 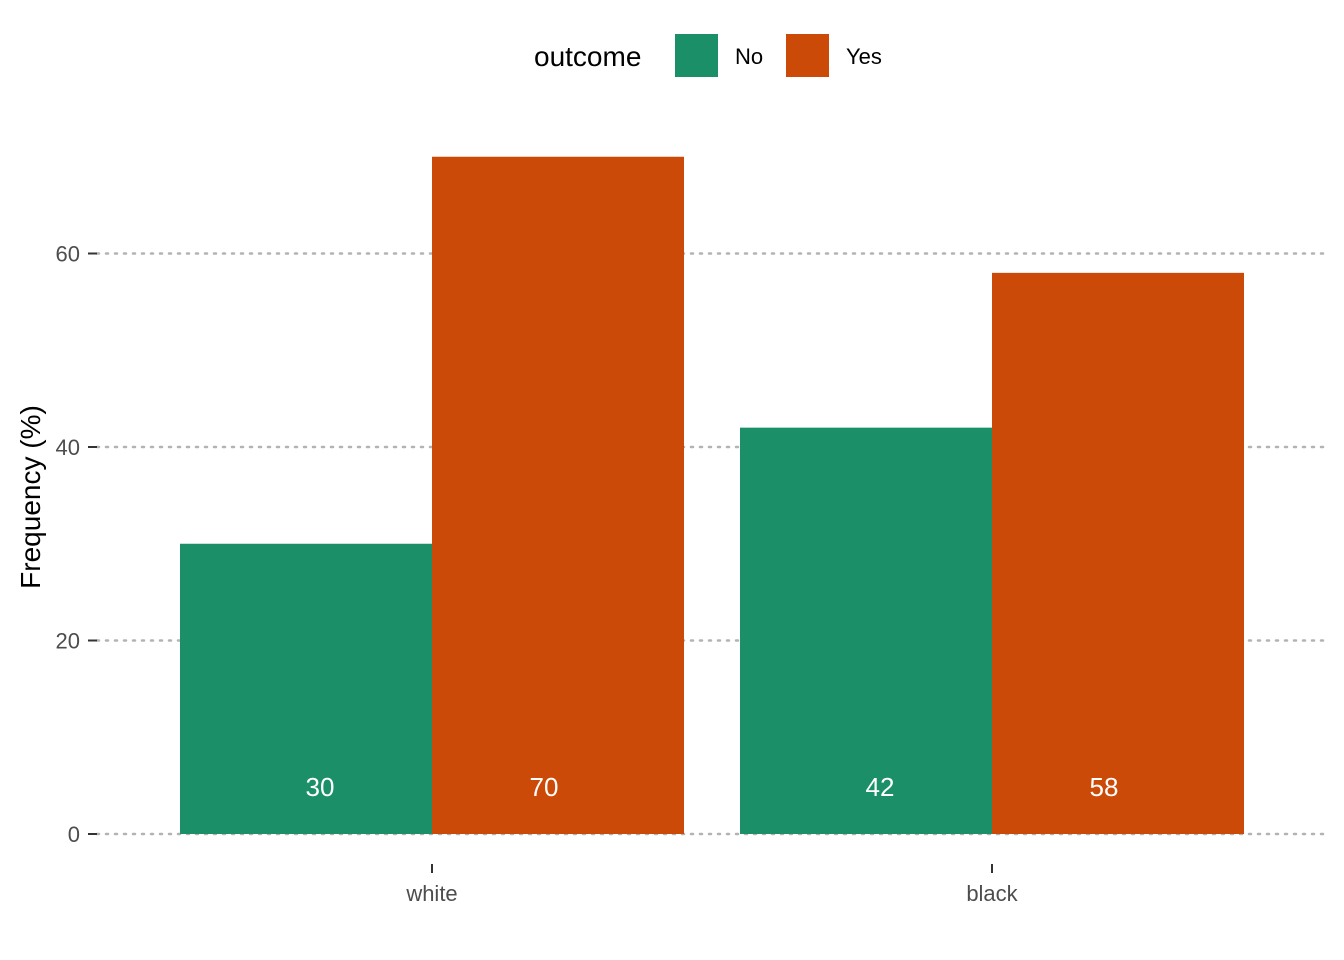 I want to click on legend-key-yes, so click(x=807, y=55).